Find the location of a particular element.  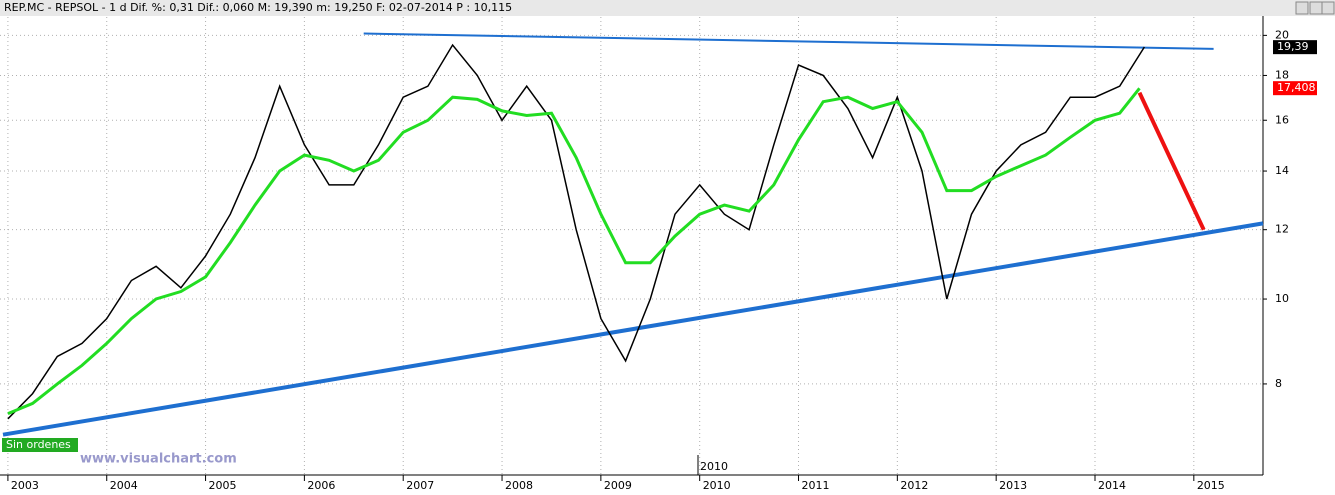

close-button is located at coordinates (1328, 8).